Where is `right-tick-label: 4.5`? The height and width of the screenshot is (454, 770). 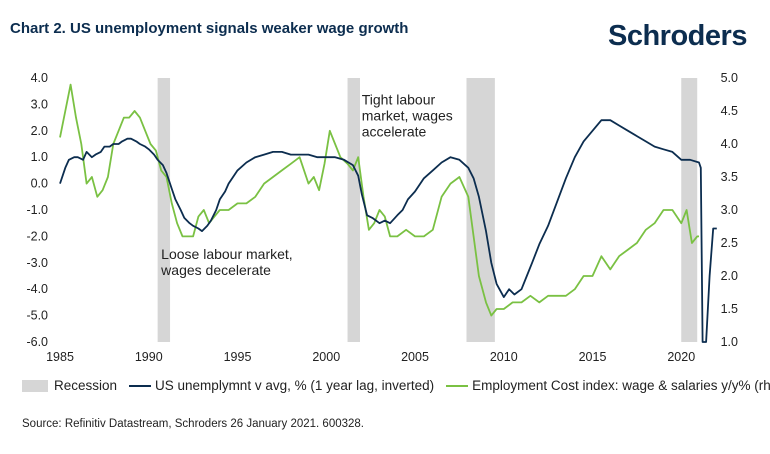
right-tick-label: 4.5 is located at coordinates (729, 111).